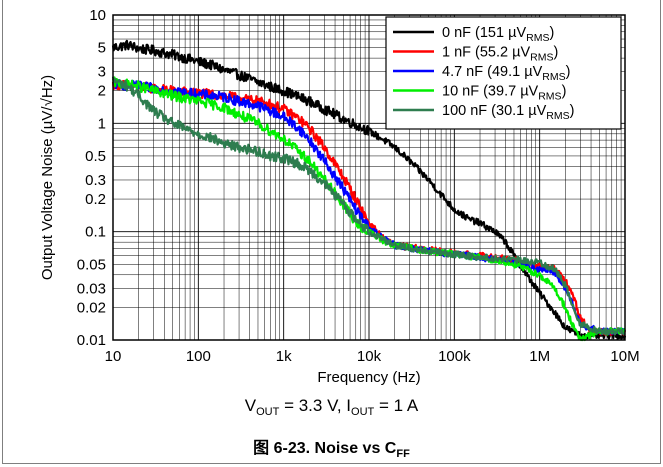  I want to click on y-tick-label: 2, so click(102, 91).